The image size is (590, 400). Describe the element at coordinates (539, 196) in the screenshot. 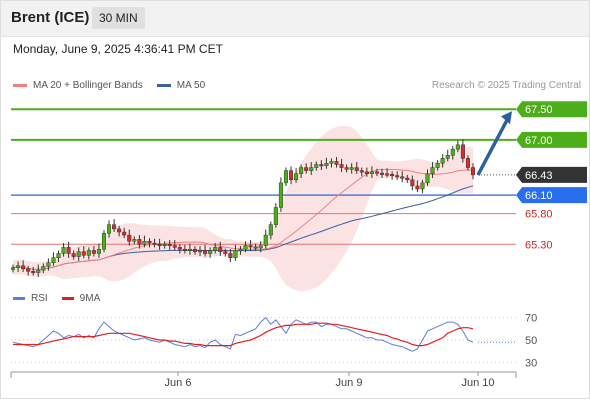

I see `level-label-pivot: 66.10` at that location.